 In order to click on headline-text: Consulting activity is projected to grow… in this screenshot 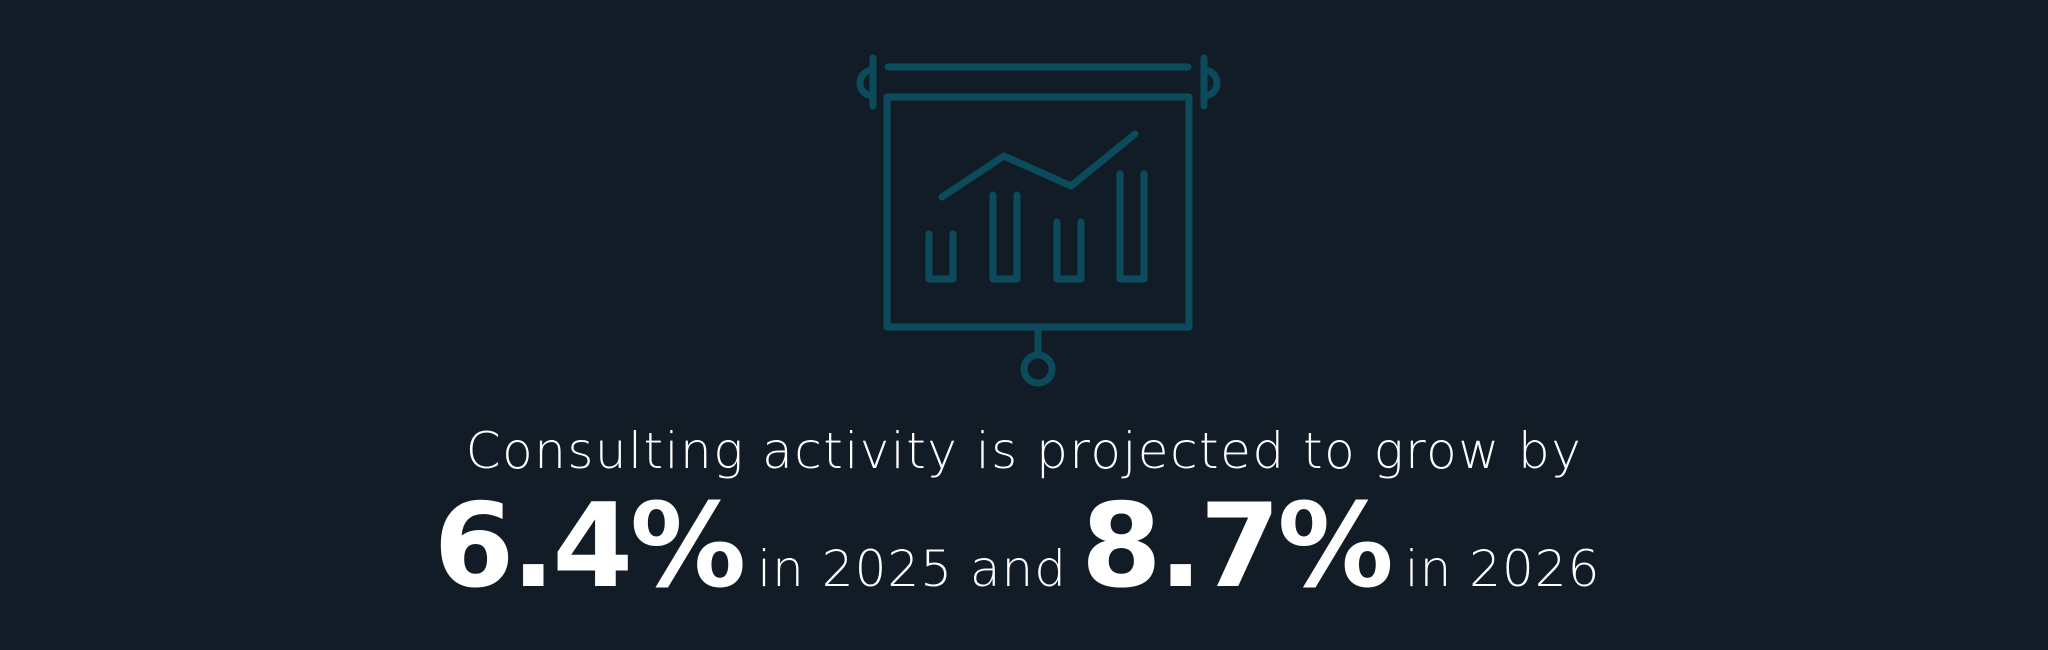, I will do `click(1024, 451)`.